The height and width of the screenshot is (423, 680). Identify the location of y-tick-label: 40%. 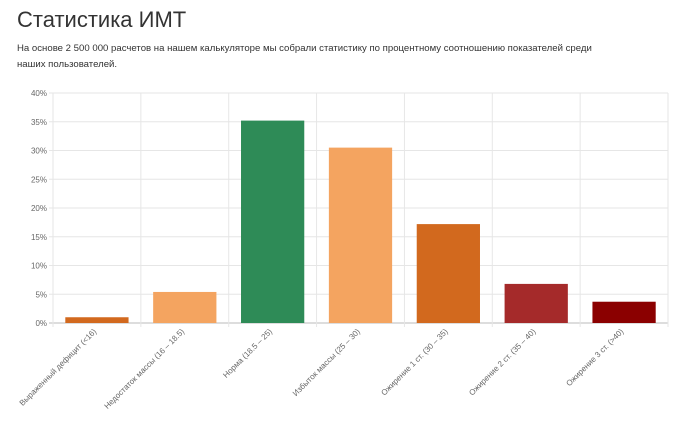
(39, 93).